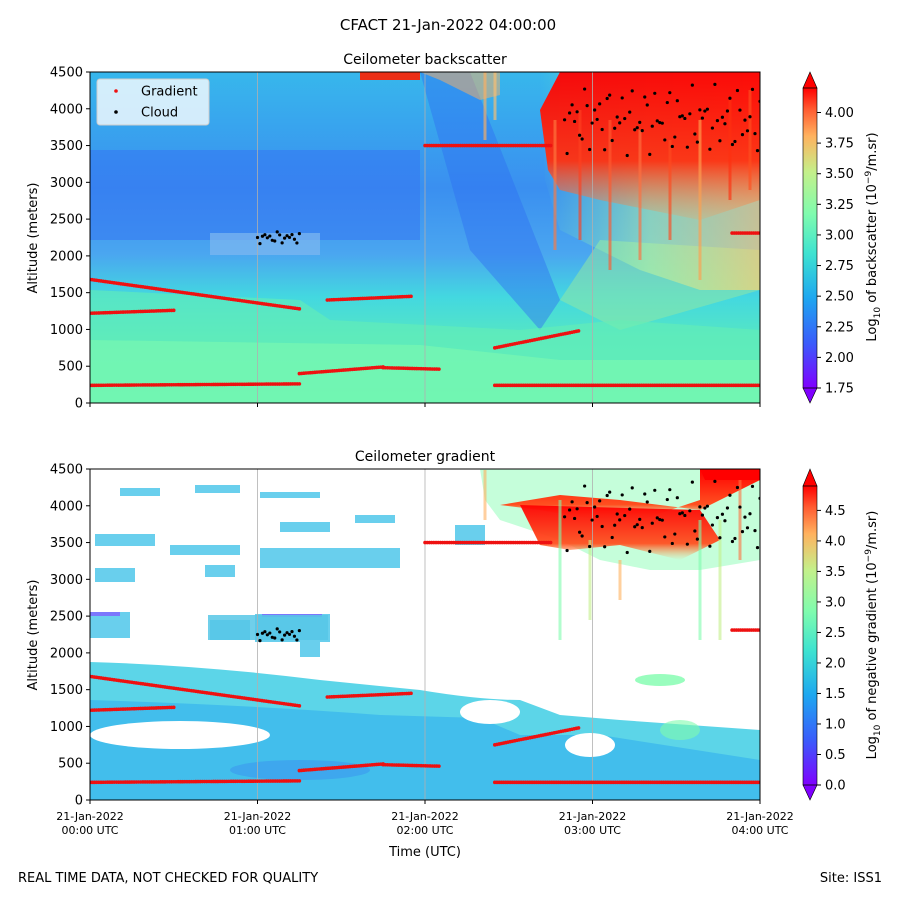 The height and width of the screenshot is (900, 900). I want to click on ytick-label: 1500, so click(66, 293).